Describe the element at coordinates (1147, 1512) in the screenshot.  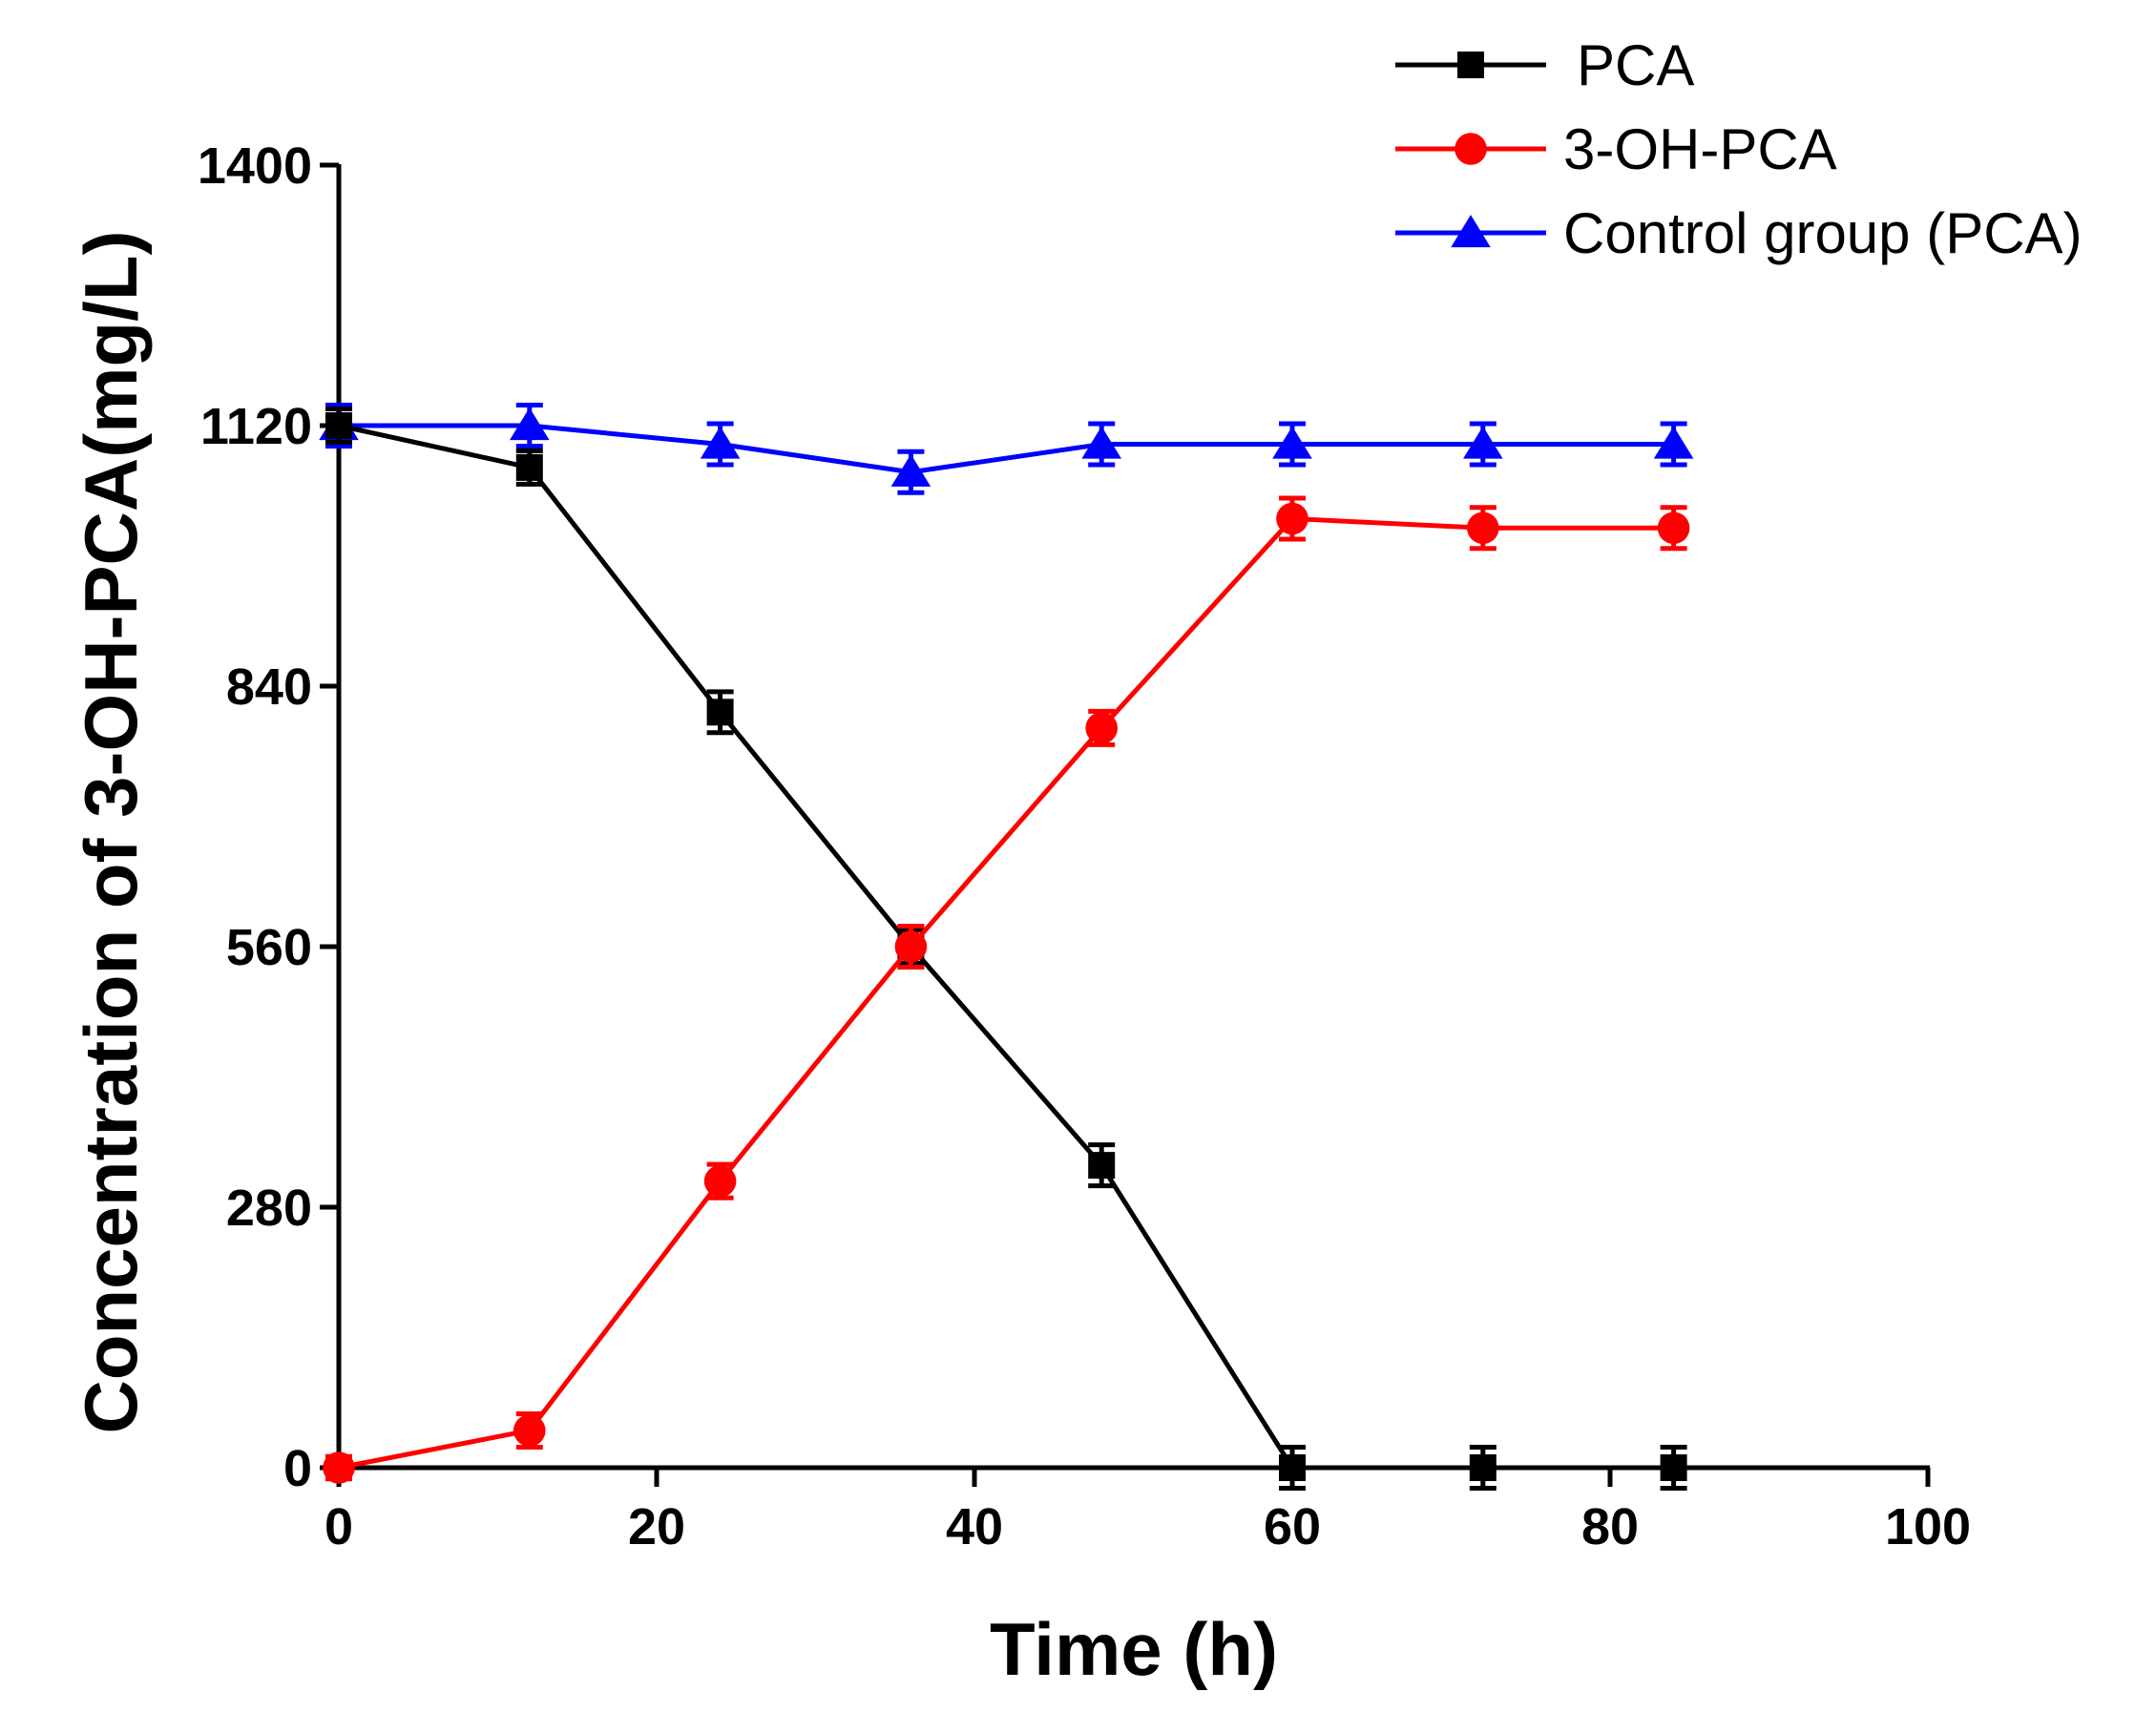
I see `x-ticks: 0 20 40 60 80 100` at that location.